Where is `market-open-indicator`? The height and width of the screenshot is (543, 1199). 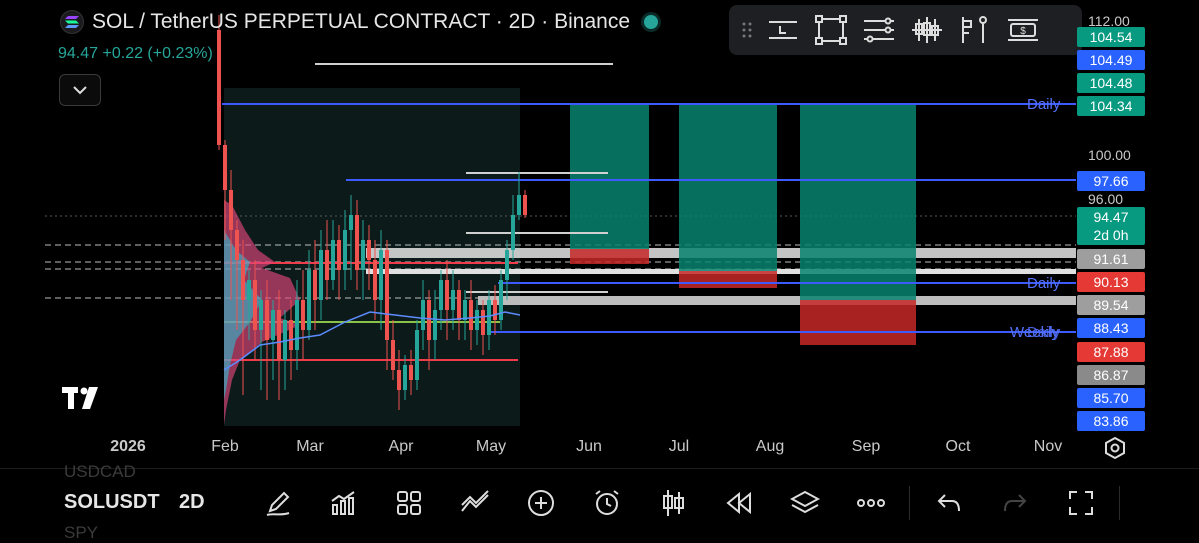 market-open-indicator is located at coordinates (651, 22).